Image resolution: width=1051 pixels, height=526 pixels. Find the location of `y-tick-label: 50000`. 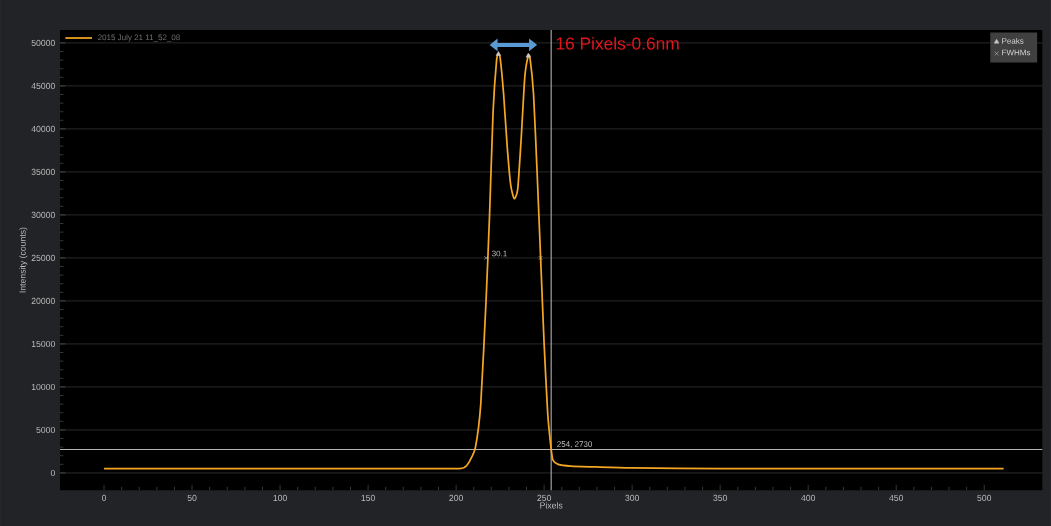

y-tick-label: 50000 is located at coordinates (43, 42).